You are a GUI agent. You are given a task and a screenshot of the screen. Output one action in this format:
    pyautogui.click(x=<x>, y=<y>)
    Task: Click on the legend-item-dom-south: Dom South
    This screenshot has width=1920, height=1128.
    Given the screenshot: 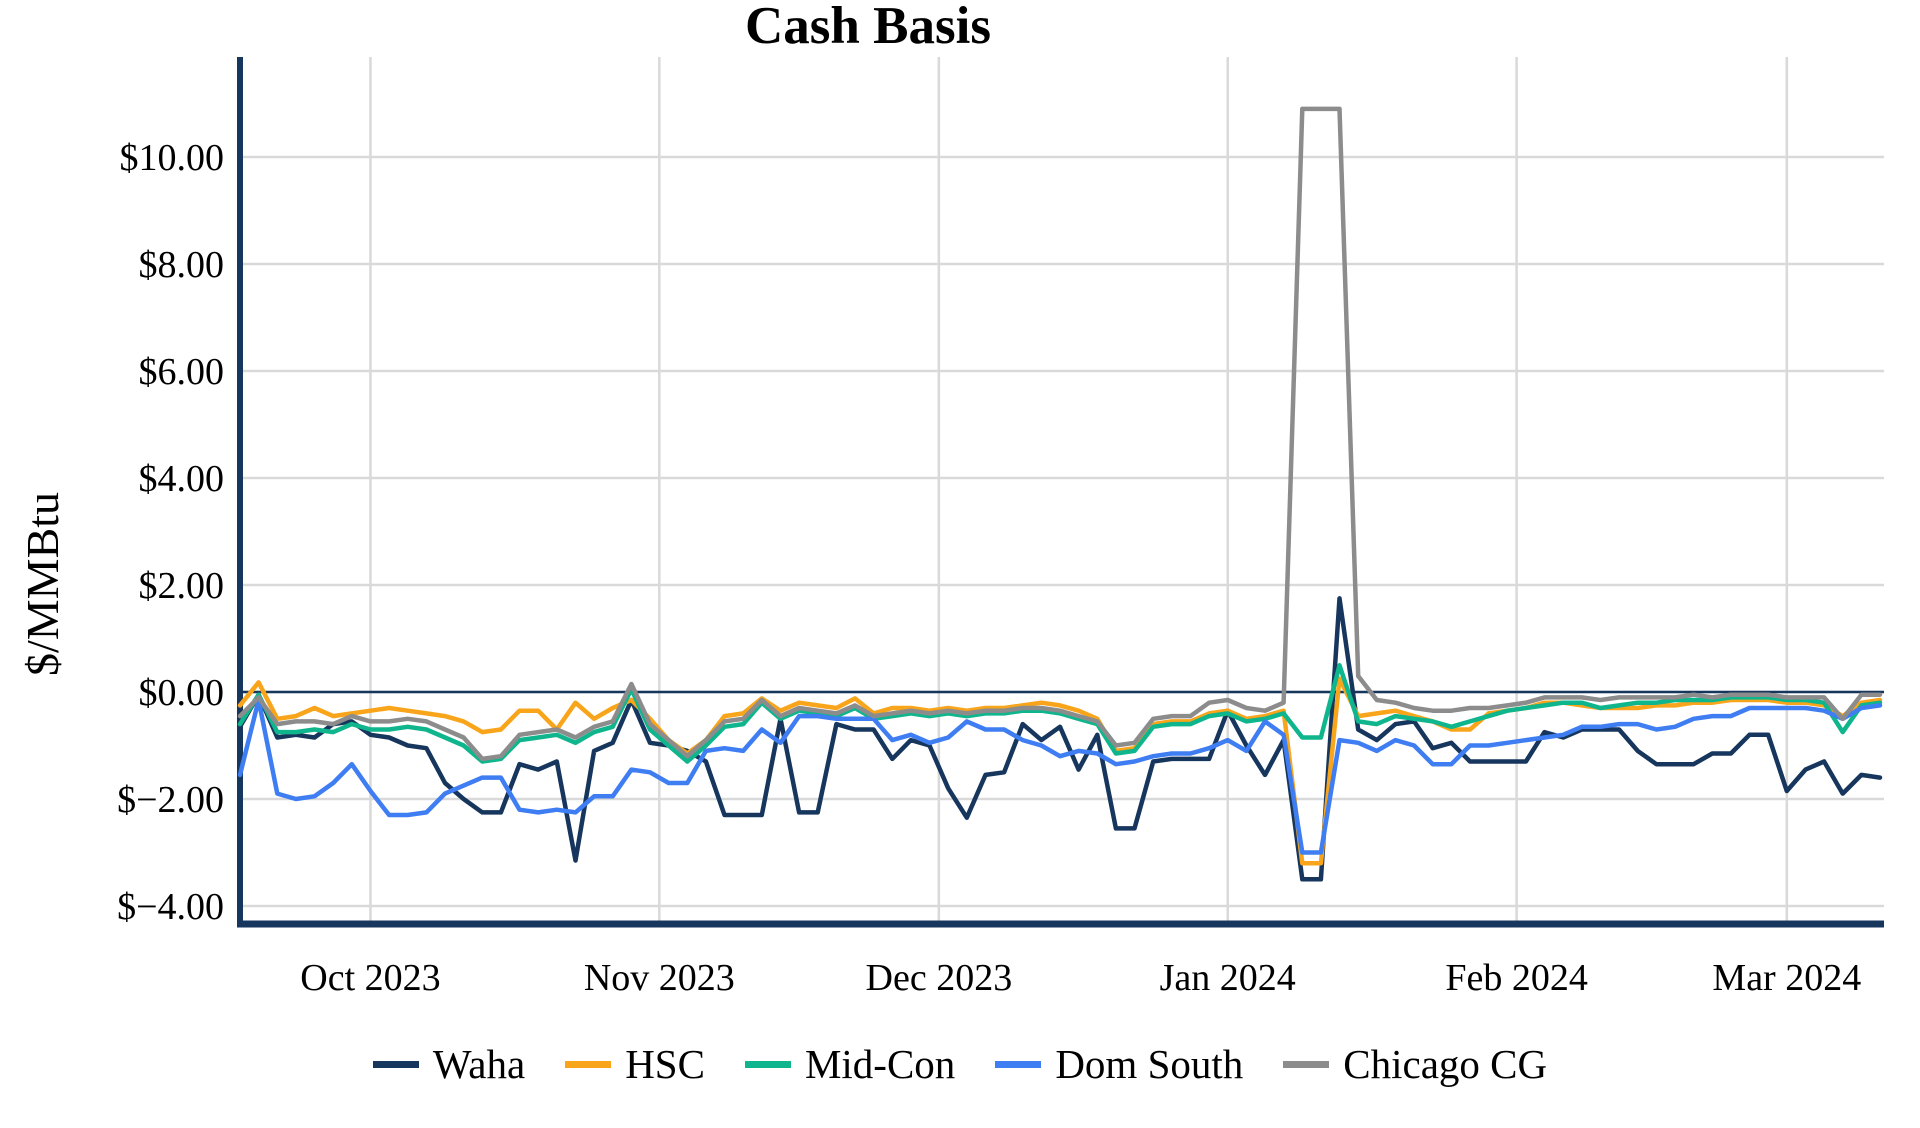 What is the action you would take?
    pyautogui.click(x=1119, y=1064)
    